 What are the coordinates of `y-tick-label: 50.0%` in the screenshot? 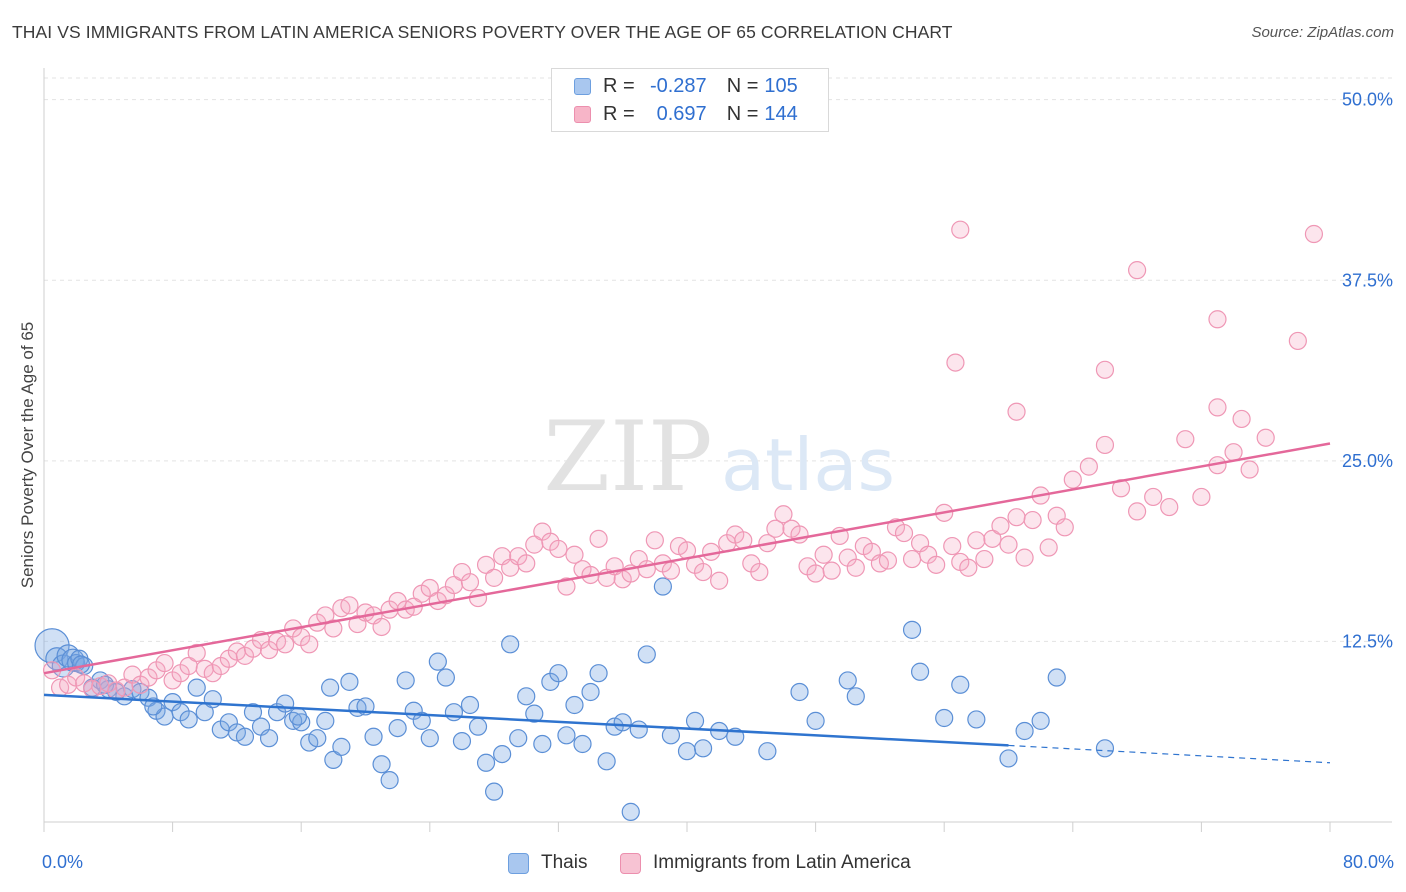 It's located at (1367, 100).